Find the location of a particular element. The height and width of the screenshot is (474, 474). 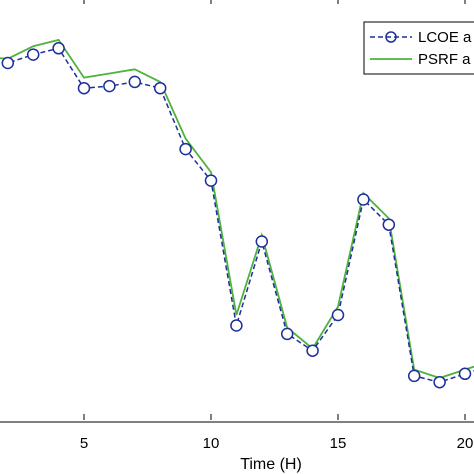

x-tick-label-5: 5 is located at coordinates (84, 443).